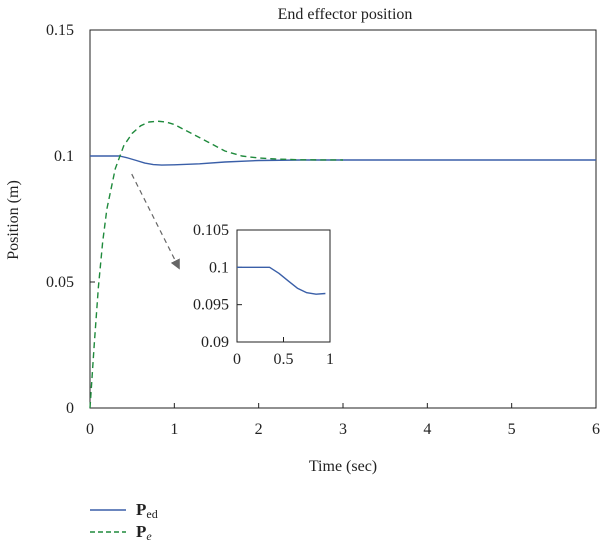 The width and height of the screenshot is (600, 550). What do you see at coordinates (60, 282) in the screenshot?
I see `main-y-tick-label: 0.05` at bounding box center [60, 282].